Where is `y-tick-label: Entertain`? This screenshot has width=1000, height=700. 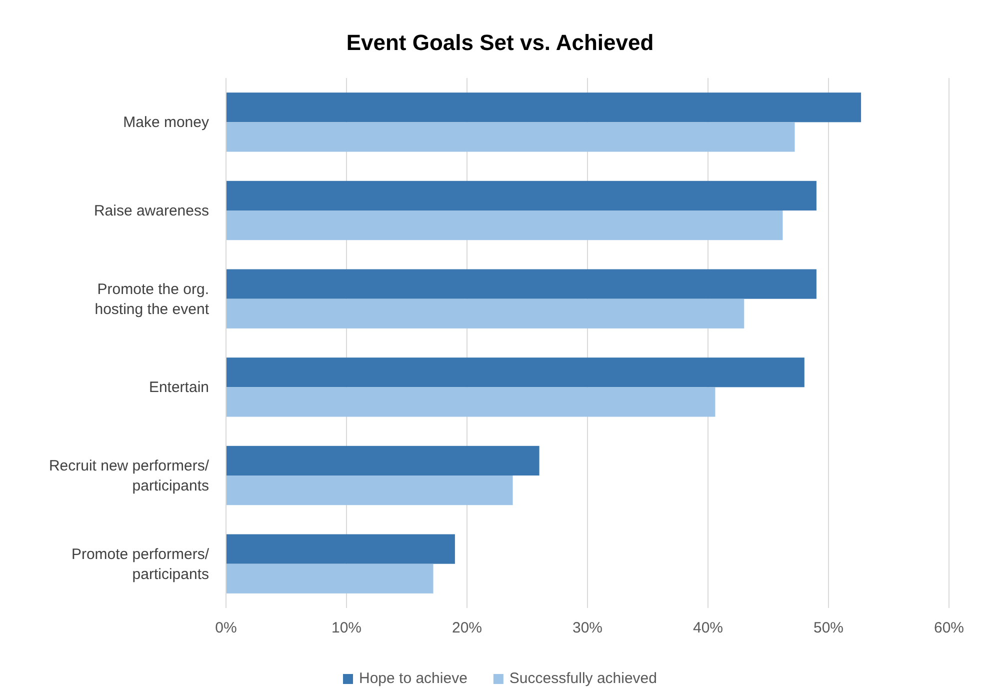 y-tick-label: Entertain is located at coordinates (178, 387).